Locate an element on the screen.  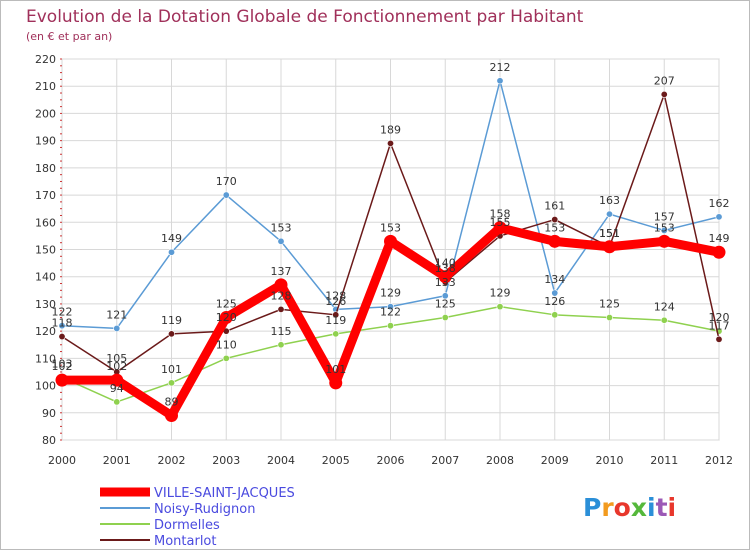
y-tick-label: 210 is located at coordinates (45, 86).